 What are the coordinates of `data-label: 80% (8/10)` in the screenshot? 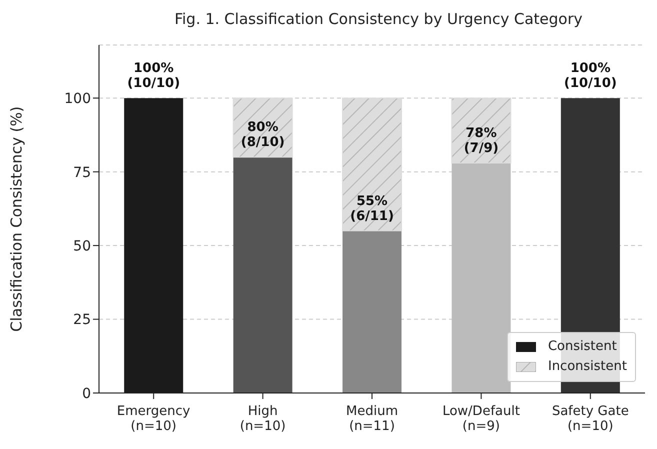 It's located at (262, 135).